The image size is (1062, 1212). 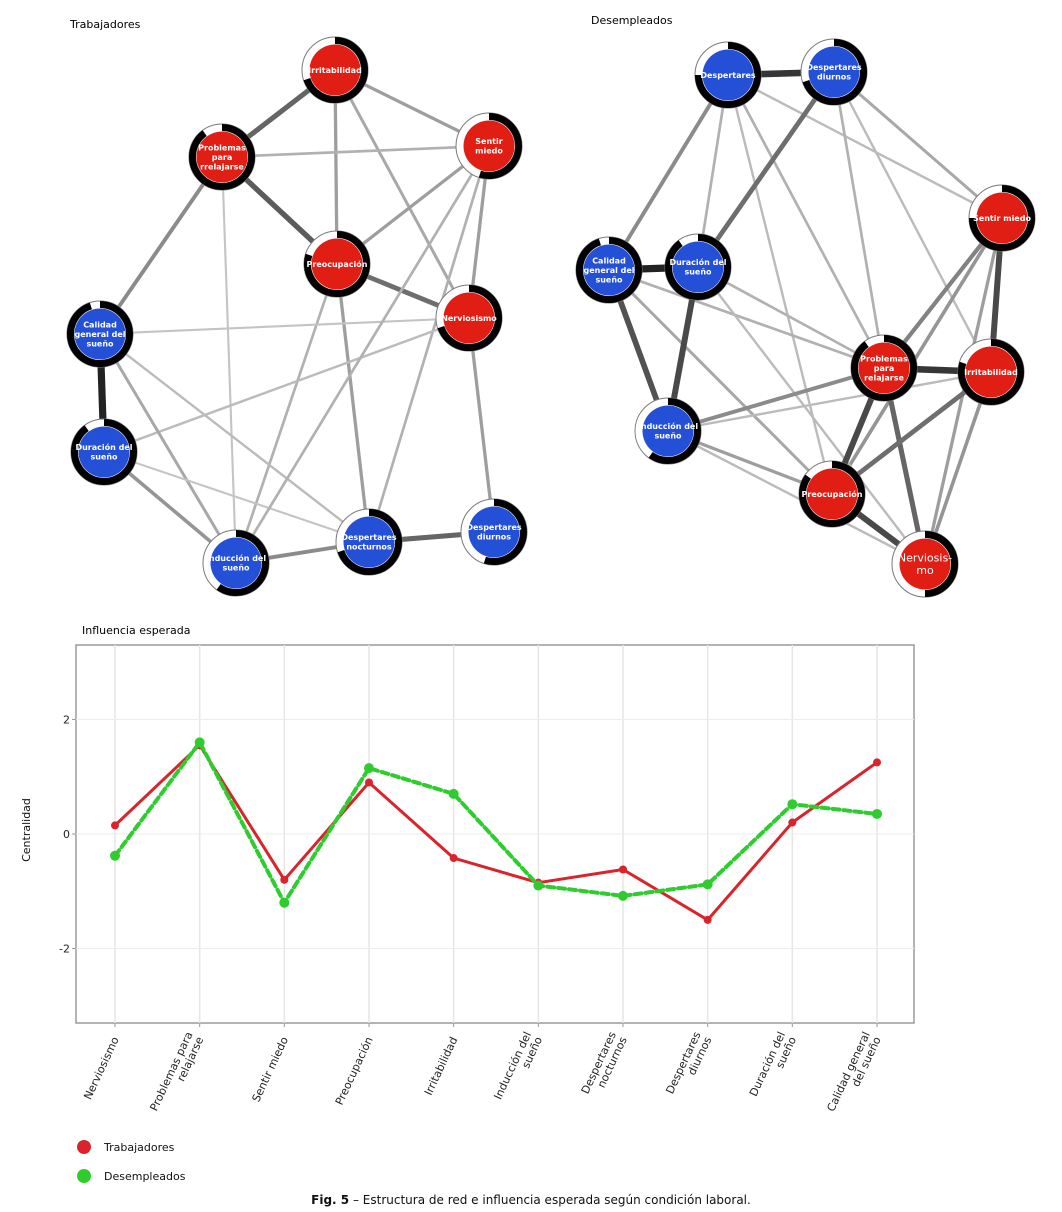 I want to click on node-label: Despertares diurnos, so click(x=494, y=532).